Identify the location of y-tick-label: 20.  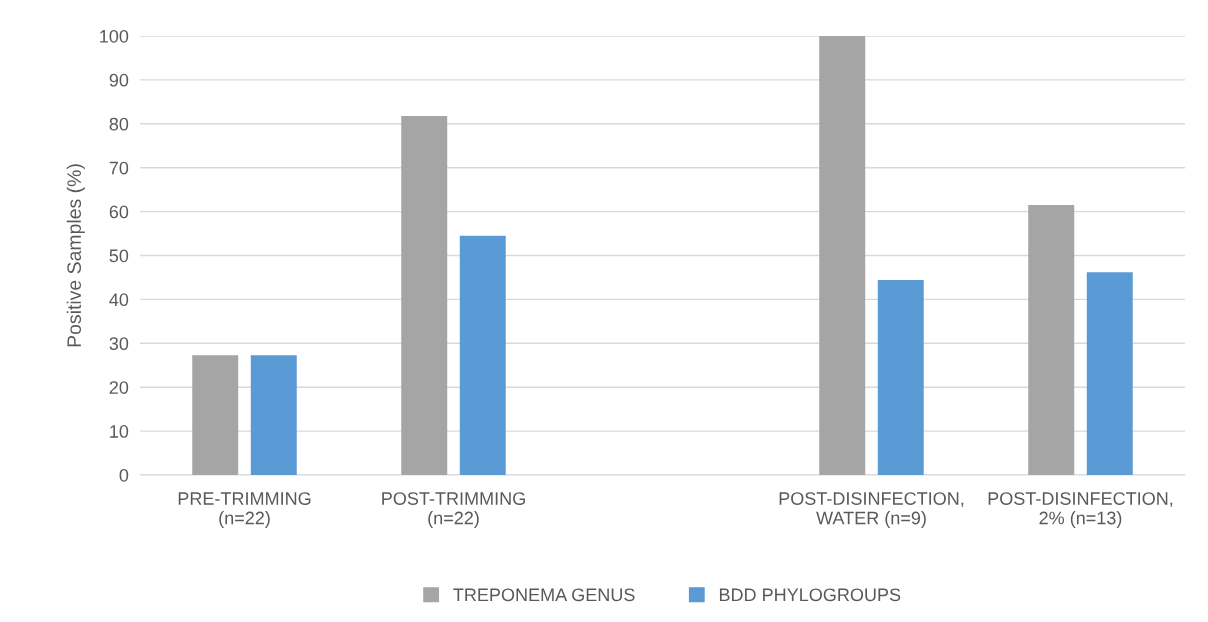
(119, 387).